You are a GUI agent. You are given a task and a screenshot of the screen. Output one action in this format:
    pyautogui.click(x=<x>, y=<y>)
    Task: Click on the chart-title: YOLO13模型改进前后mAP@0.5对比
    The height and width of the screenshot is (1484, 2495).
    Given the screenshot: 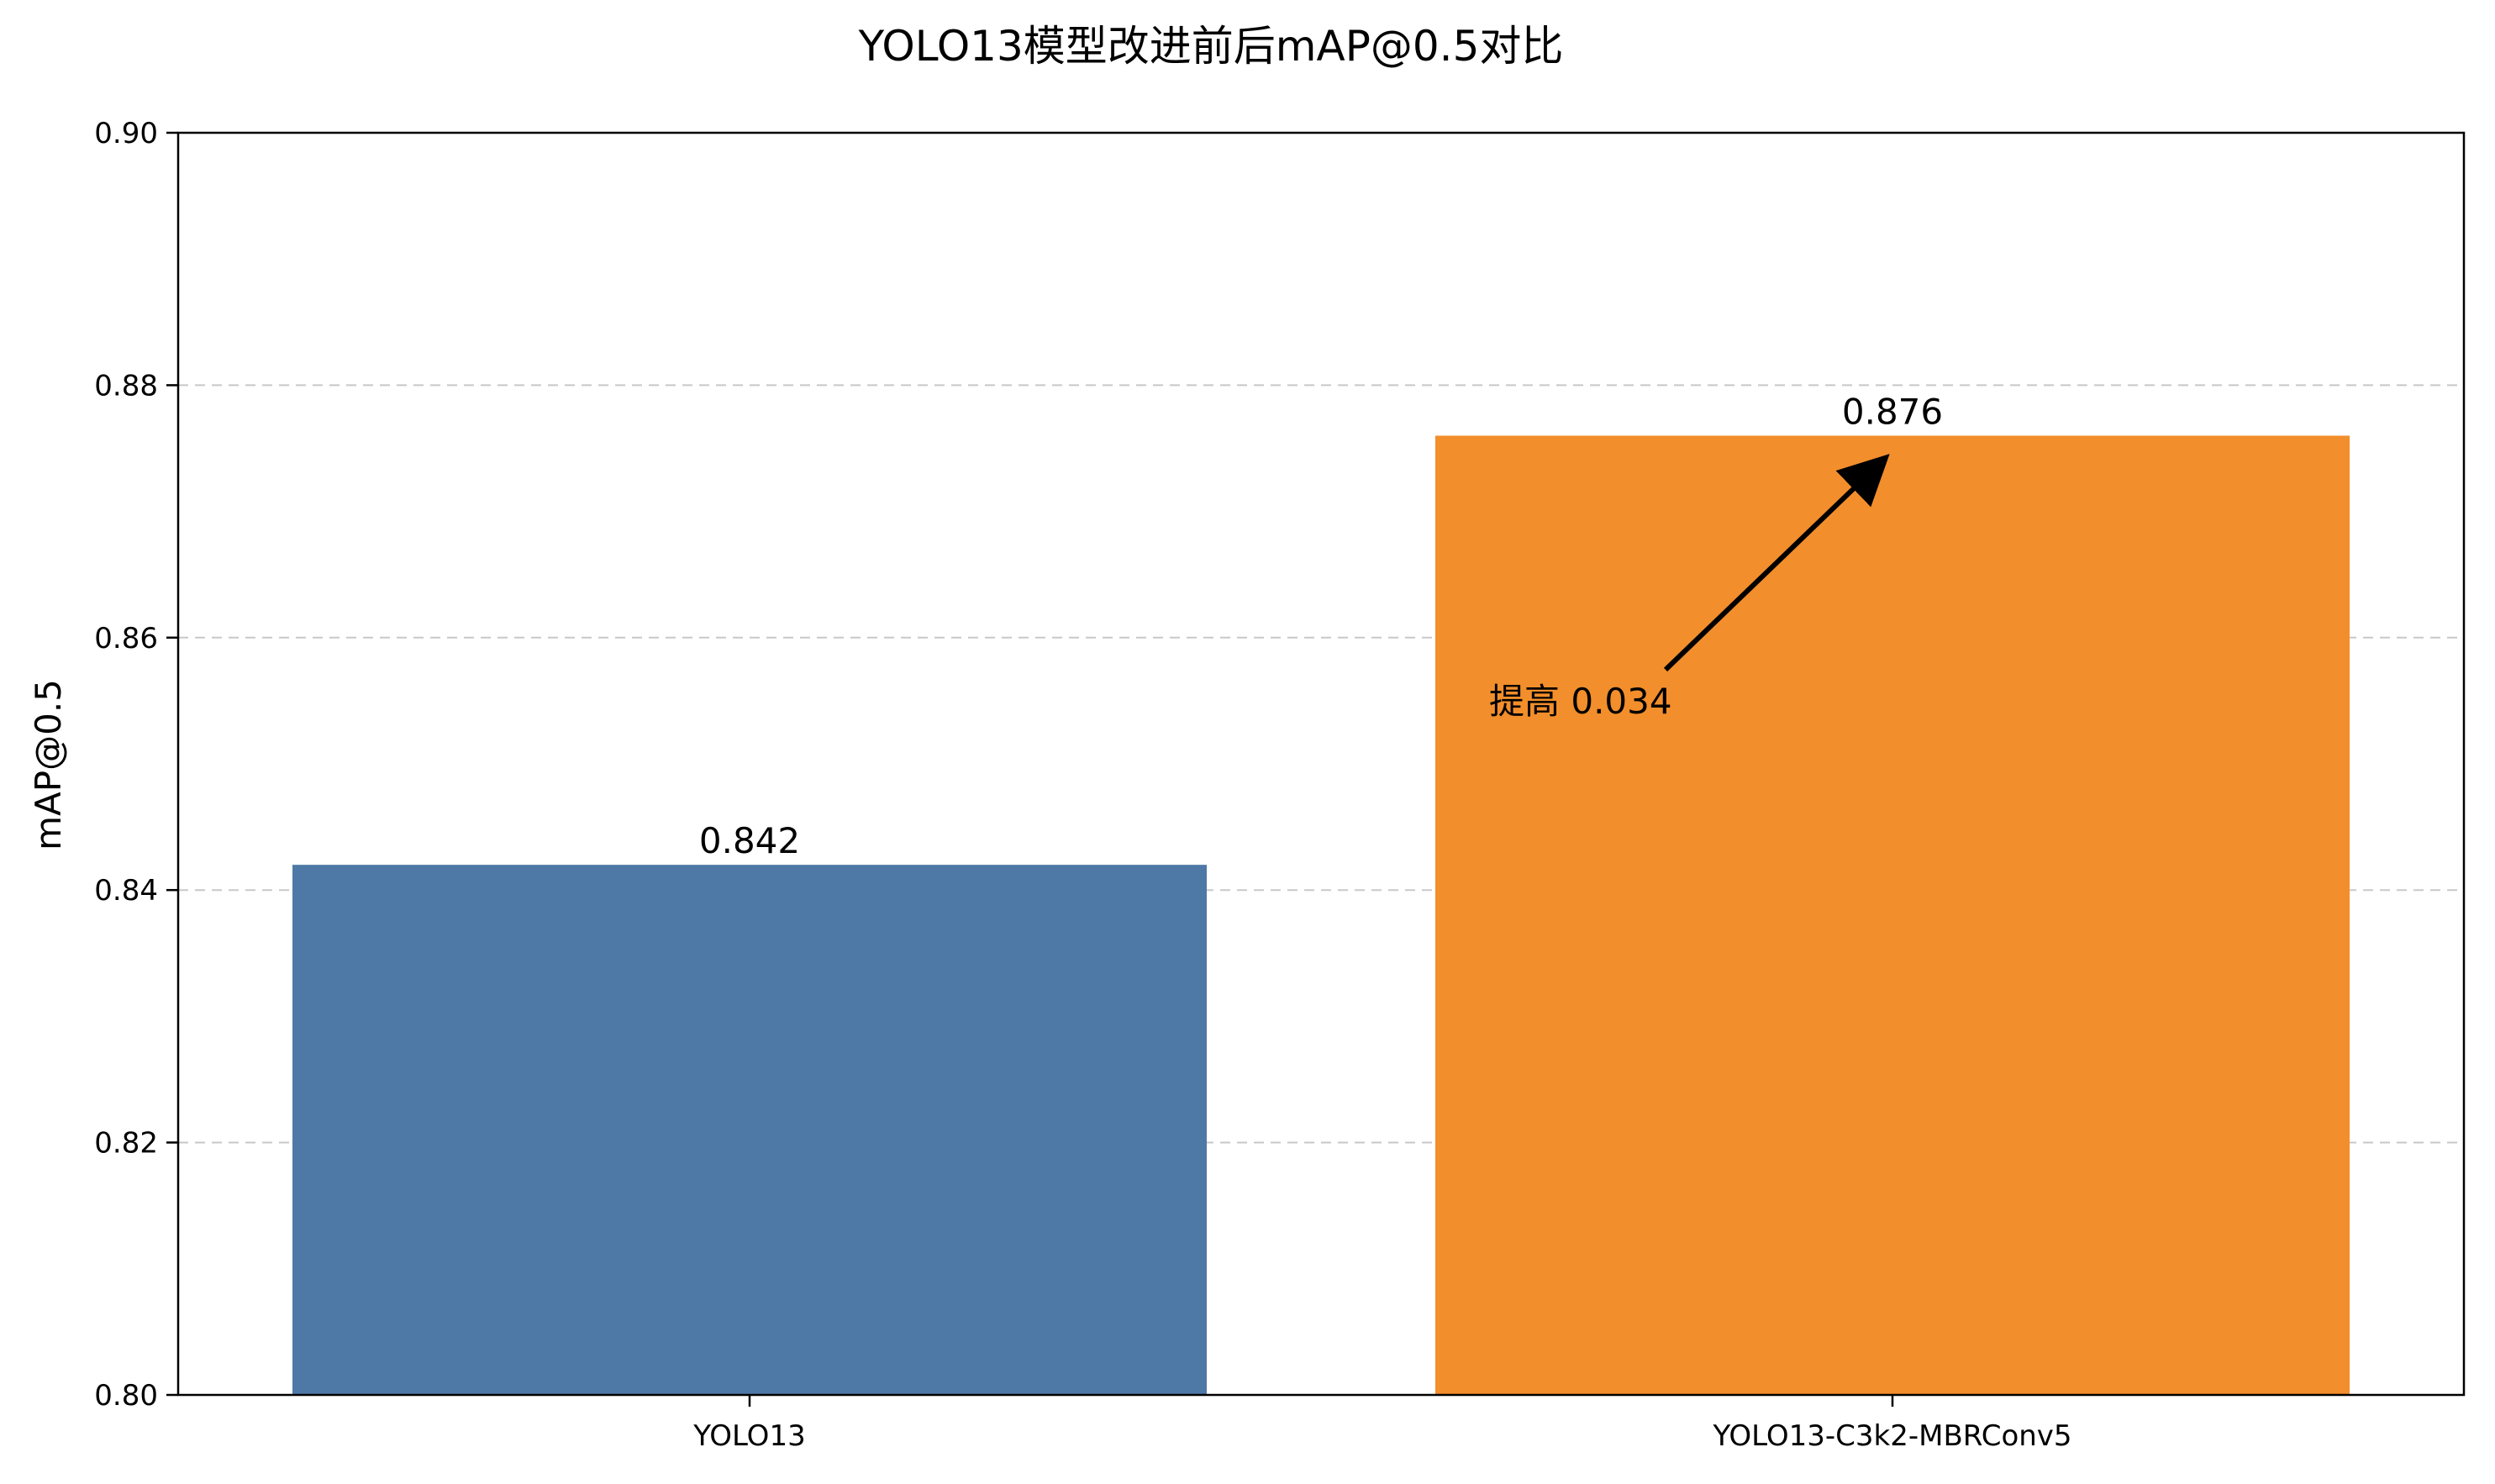 What is the action you would take?
    pyautogui.click(x=1211, y=47)
    